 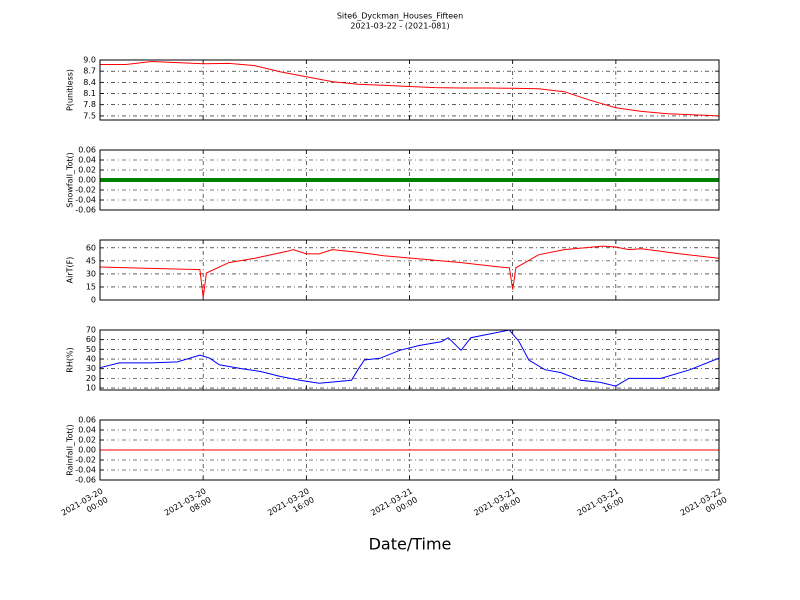 What do you see at coordinates (70, 180) in the screenshot?
I see `y-axis-label: Snowfall_Tot()` at bounding box center [70, 180].